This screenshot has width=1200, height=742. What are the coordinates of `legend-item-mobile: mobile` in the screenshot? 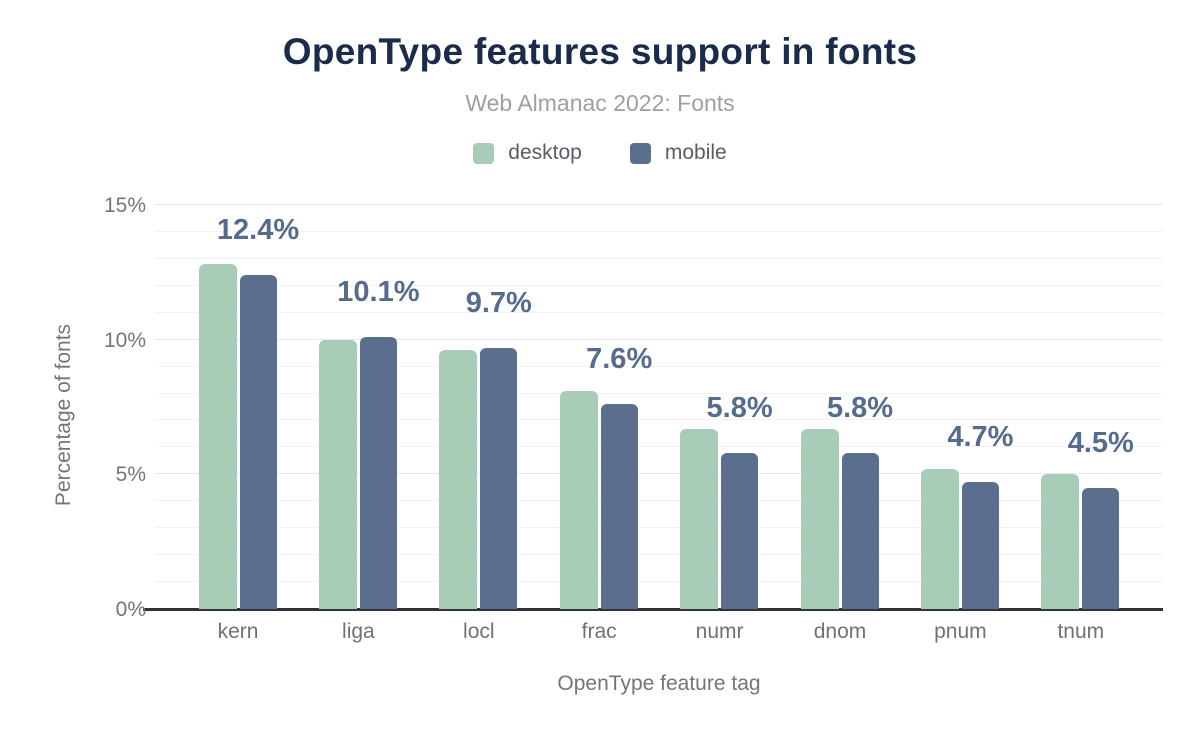 It's located at (678, 153).